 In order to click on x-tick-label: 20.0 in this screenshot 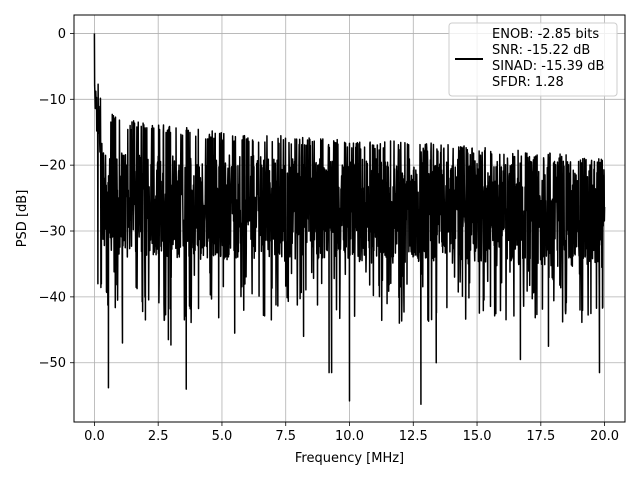, I will do `click(604, 436)`.